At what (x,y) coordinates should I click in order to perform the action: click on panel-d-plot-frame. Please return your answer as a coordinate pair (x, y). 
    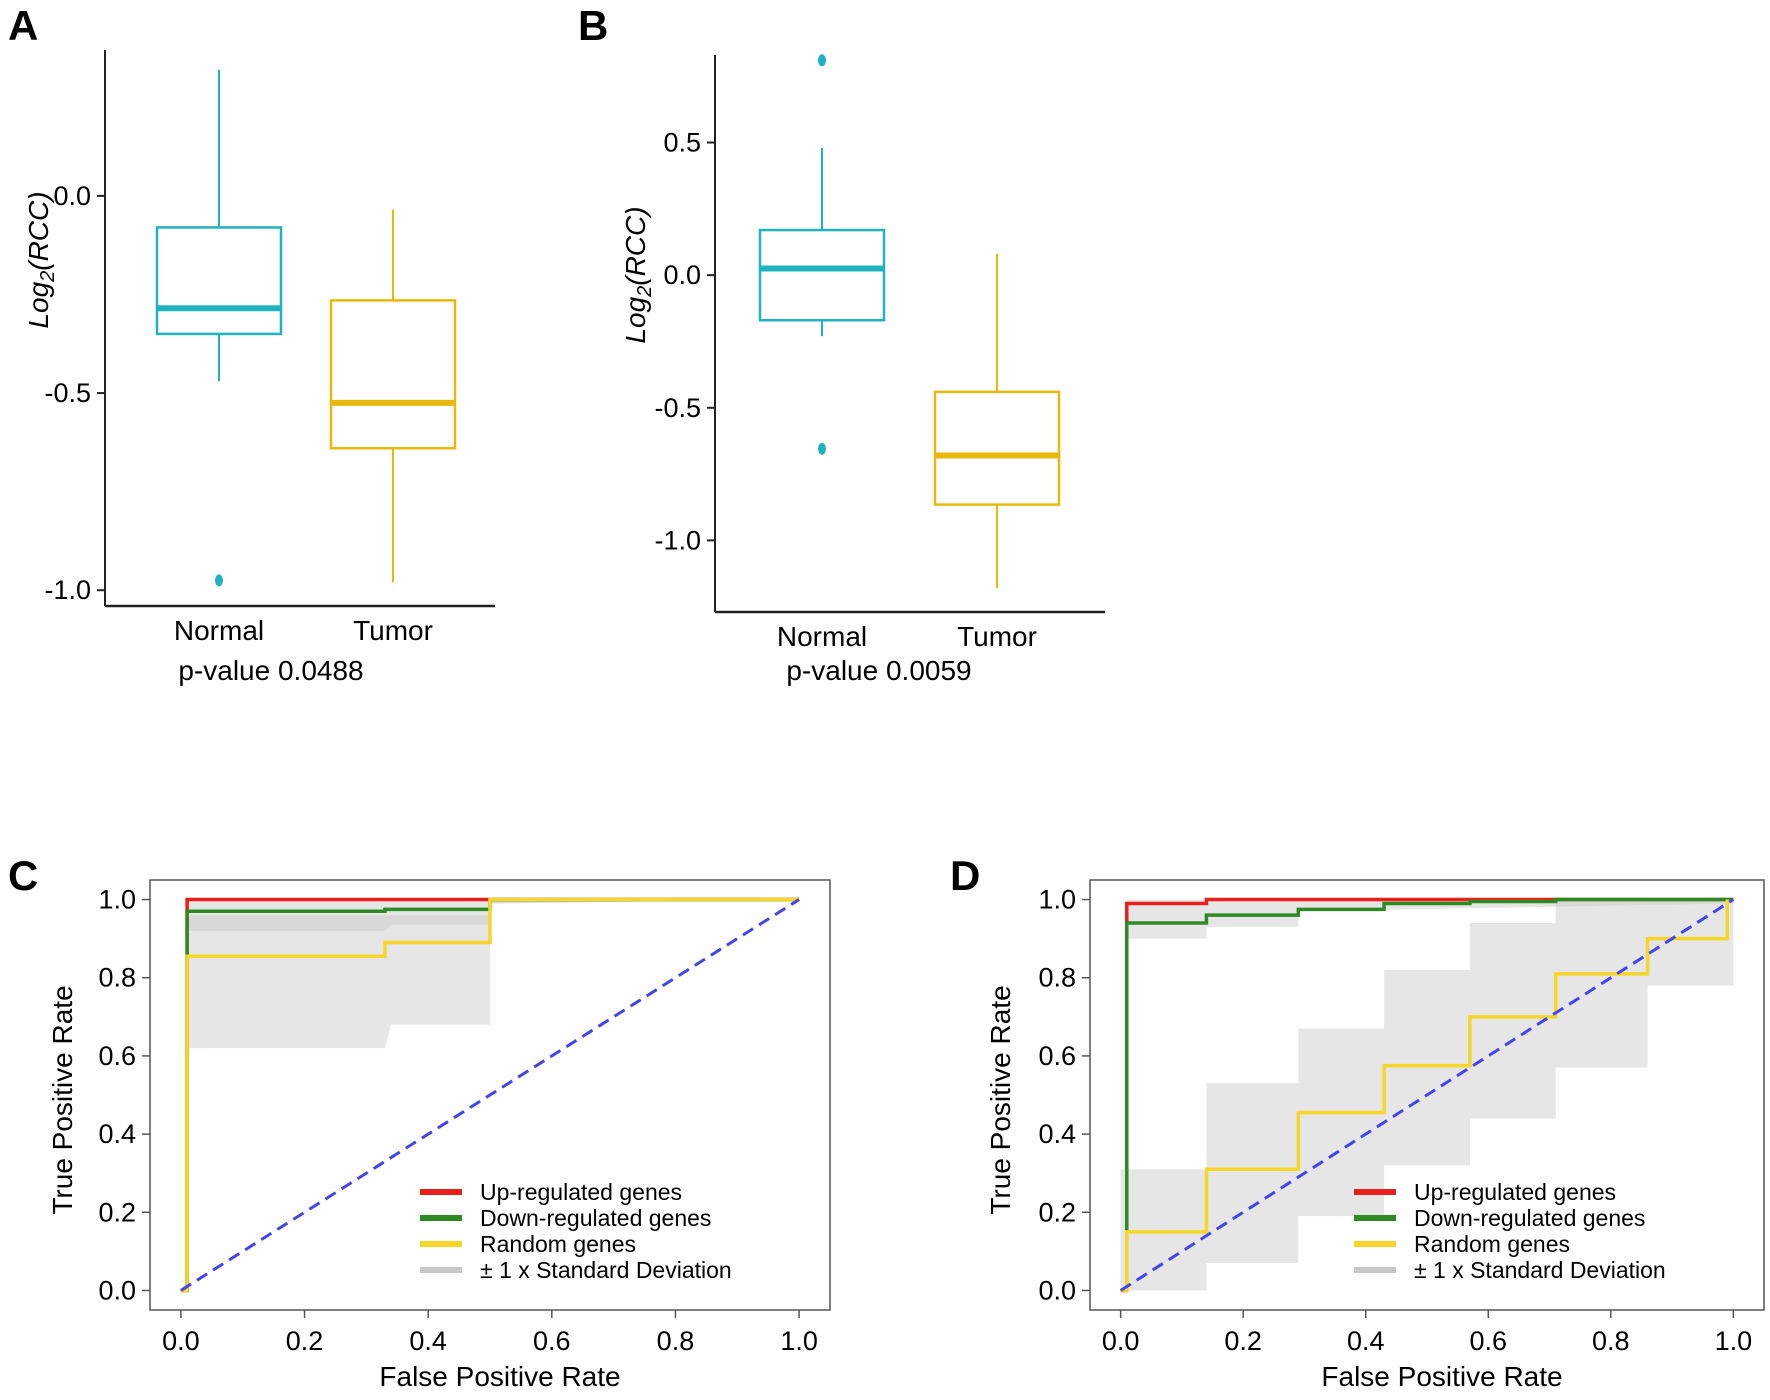
    Looking at the image, I should click on (1427, 1095).